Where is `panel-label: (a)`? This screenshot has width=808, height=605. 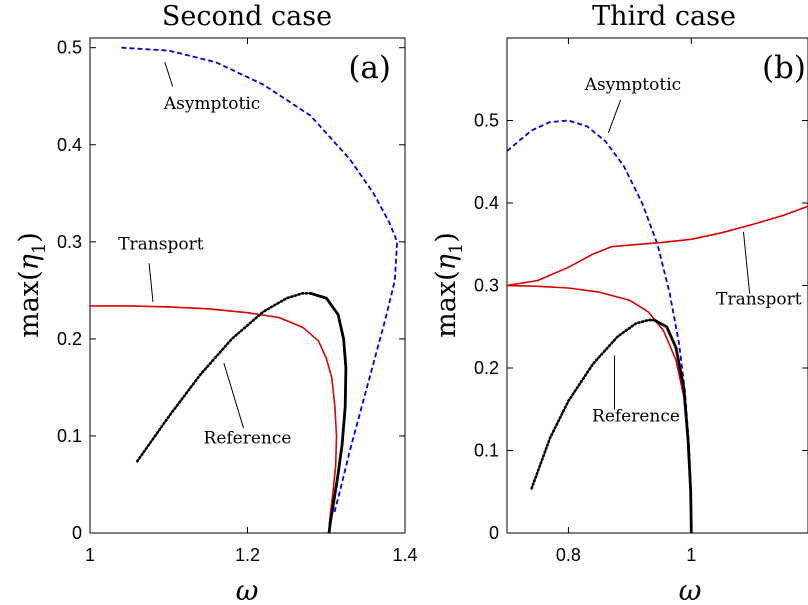 panel-label: (a) is located at coordinates (369, 68).